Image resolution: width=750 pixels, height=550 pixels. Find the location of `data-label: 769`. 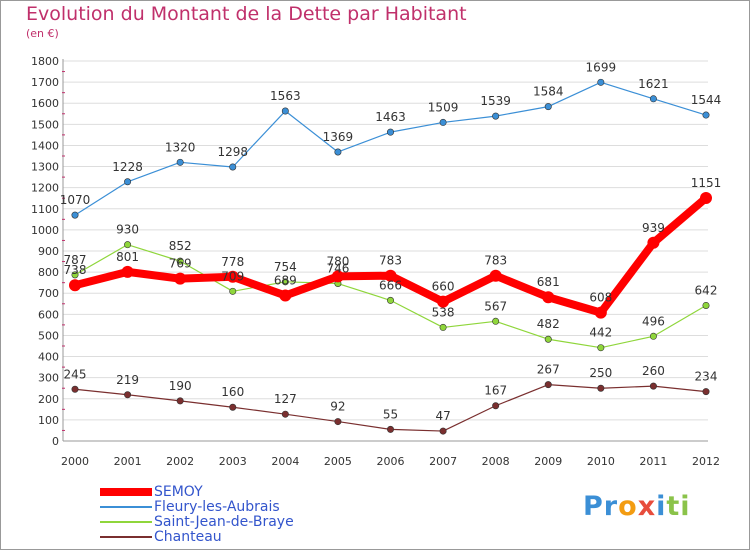

data-label: 769 is located at coordinates (180, 264).